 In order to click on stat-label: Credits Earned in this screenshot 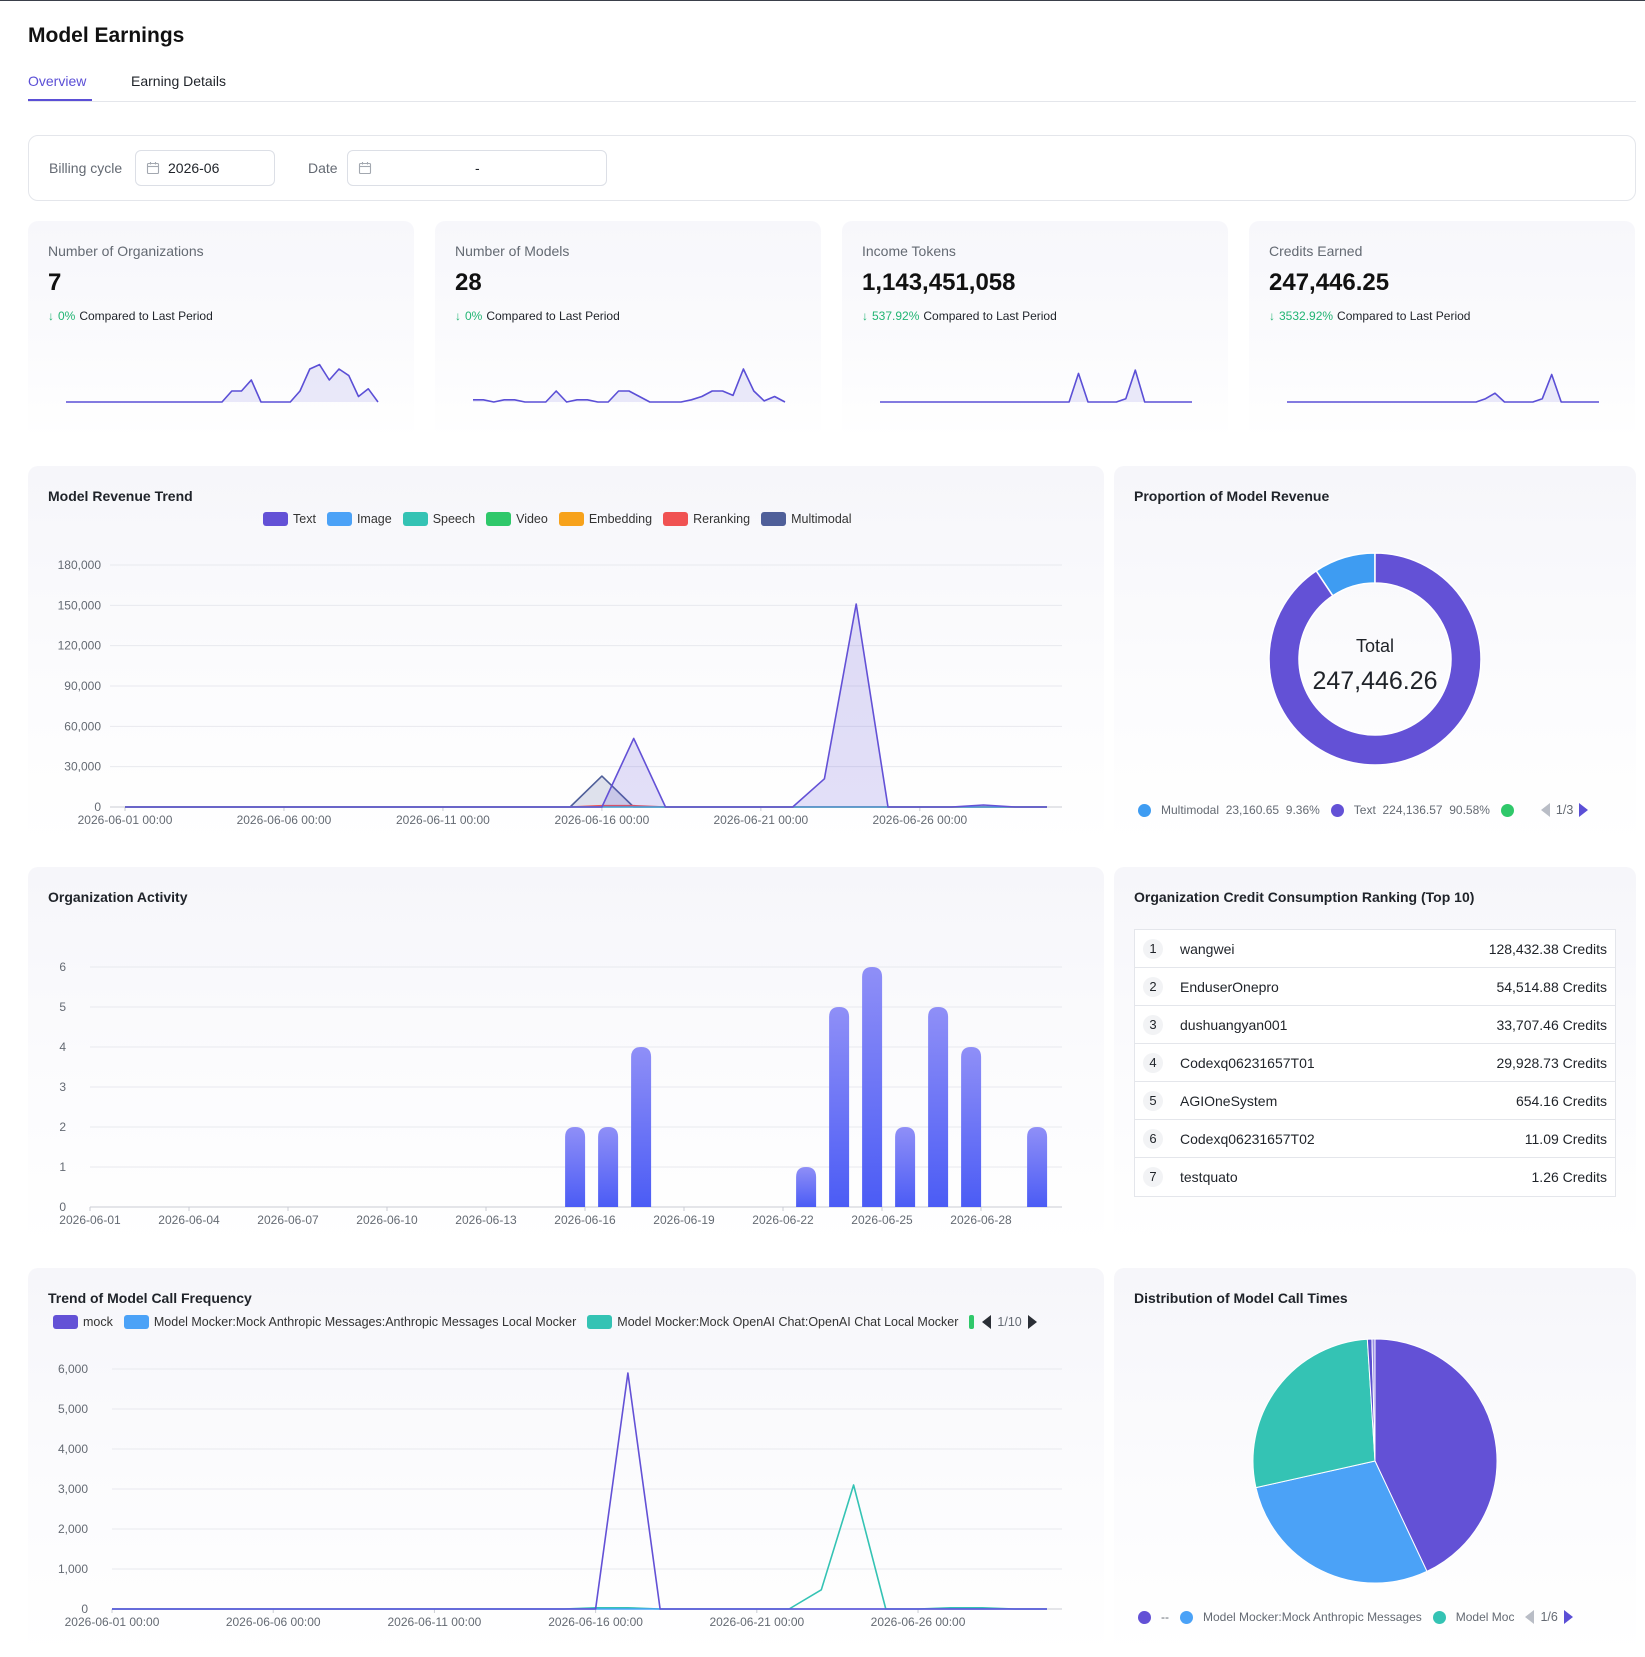, I will do `click(1316, 251)`.